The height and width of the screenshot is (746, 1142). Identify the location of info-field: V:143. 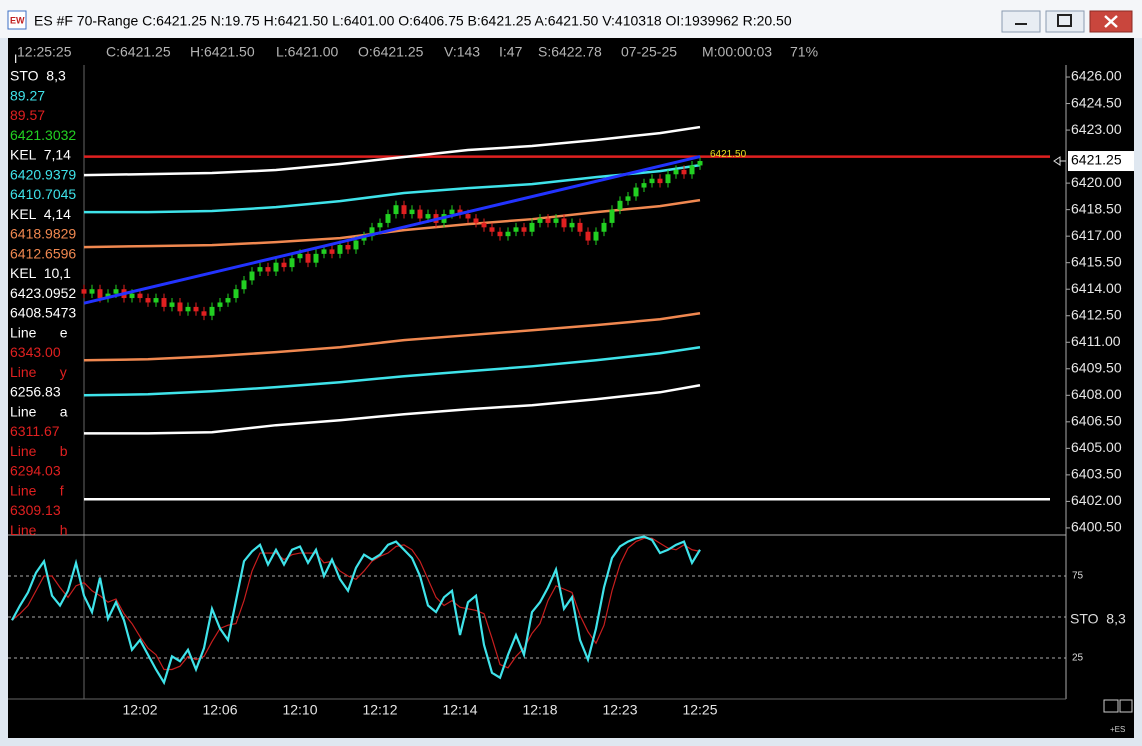
(462, 52).